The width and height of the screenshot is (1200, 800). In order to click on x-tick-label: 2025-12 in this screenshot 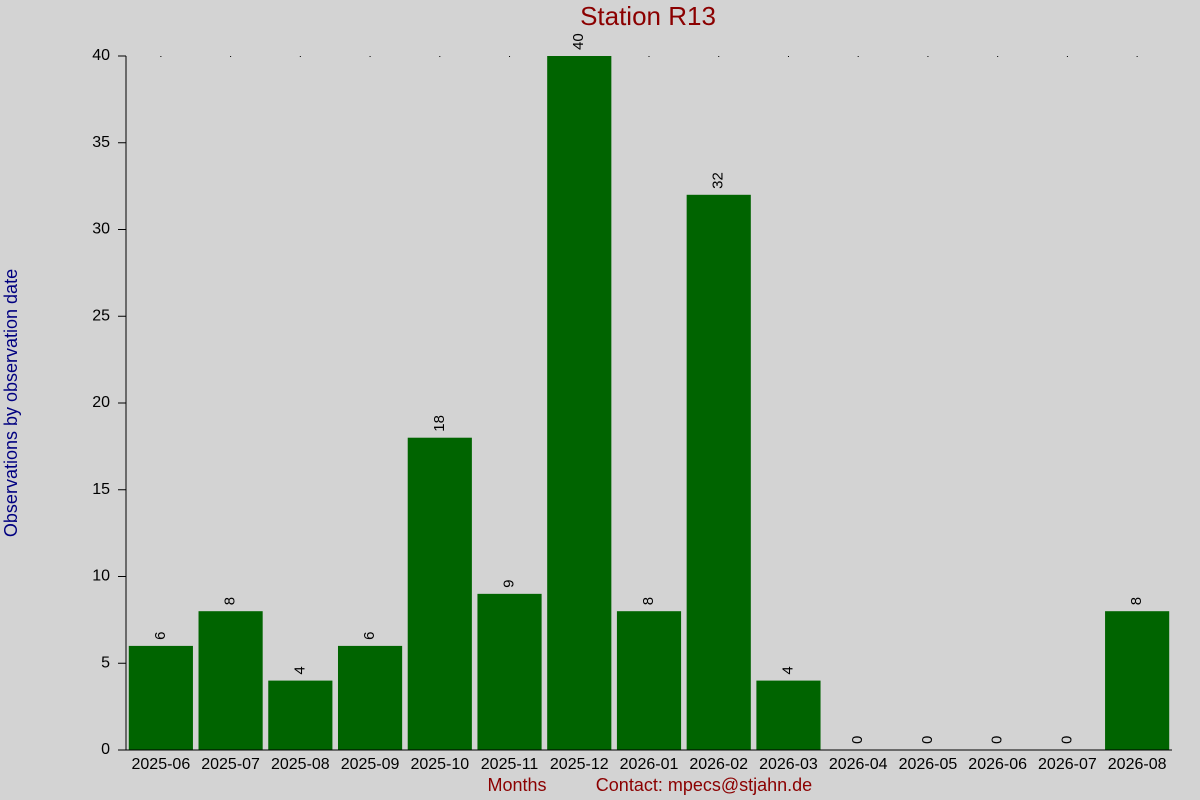, I will do `click(579, 764)`.